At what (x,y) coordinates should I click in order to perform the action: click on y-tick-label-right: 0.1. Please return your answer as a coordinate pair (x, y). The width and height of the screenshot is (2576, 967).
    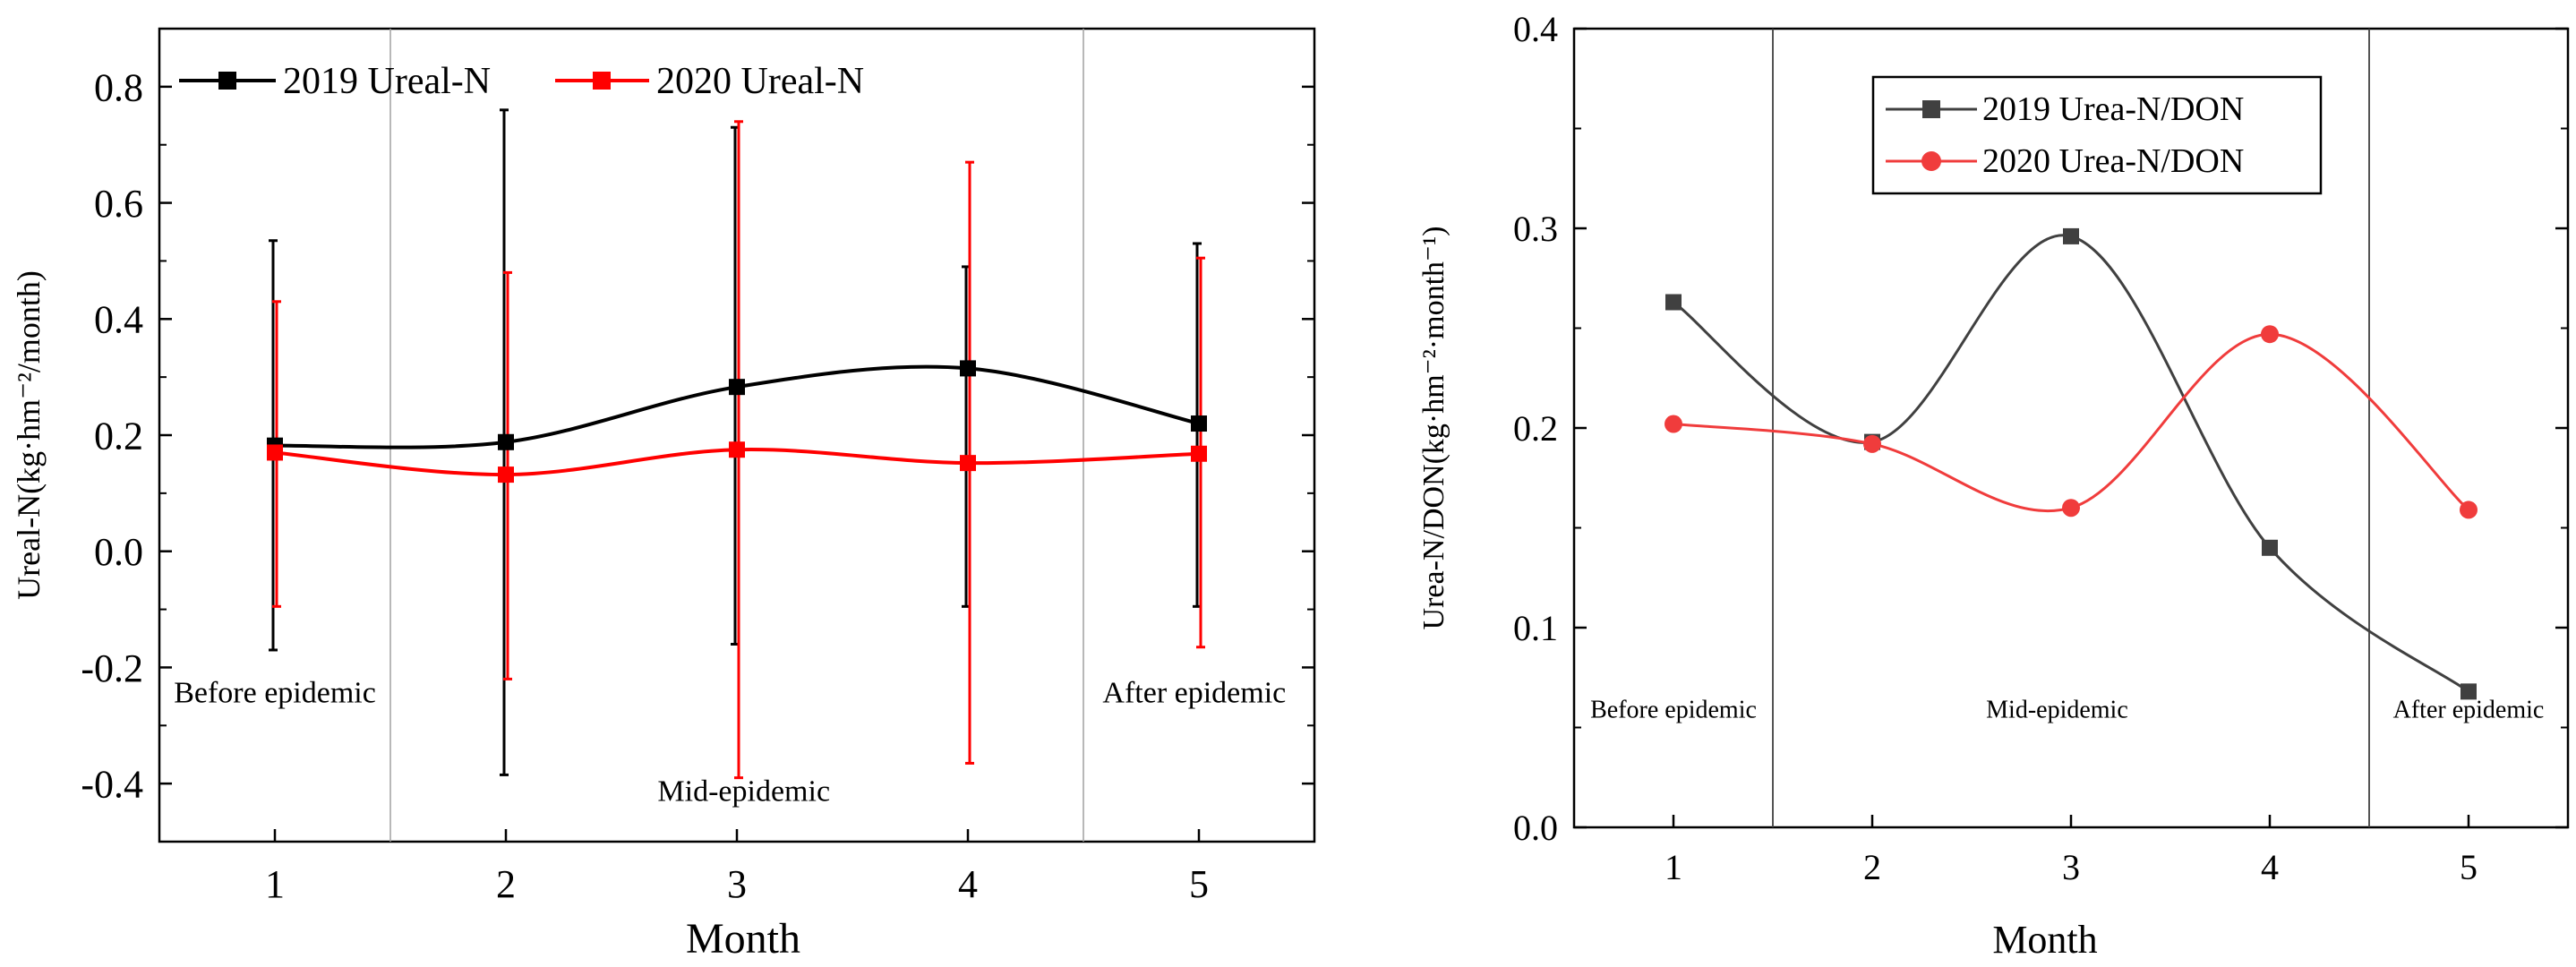
    Looking at the image, I should click on (1535, 628).